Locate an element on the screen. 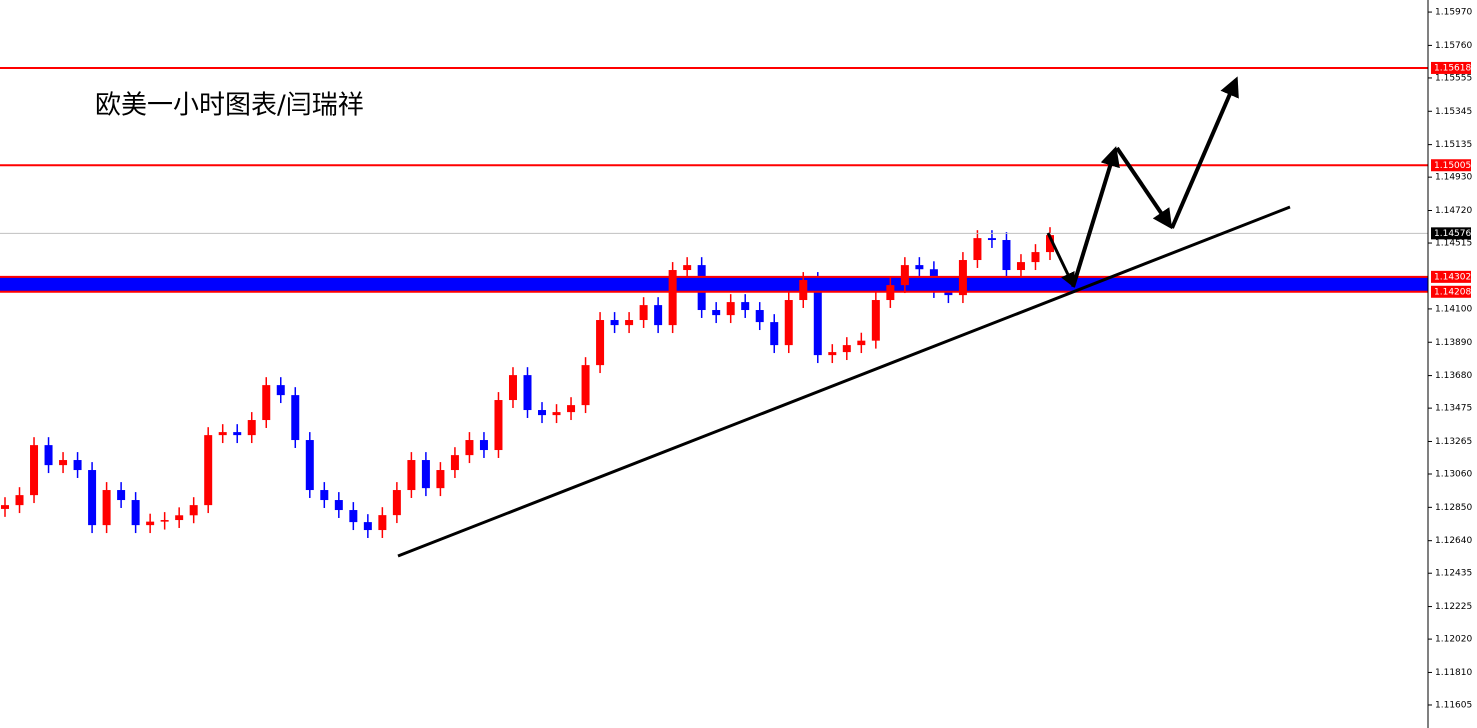 The width and height of the screenshot is (1477, 728). y-tick-label: 1.14720 is located at coordinates (1453, 211).